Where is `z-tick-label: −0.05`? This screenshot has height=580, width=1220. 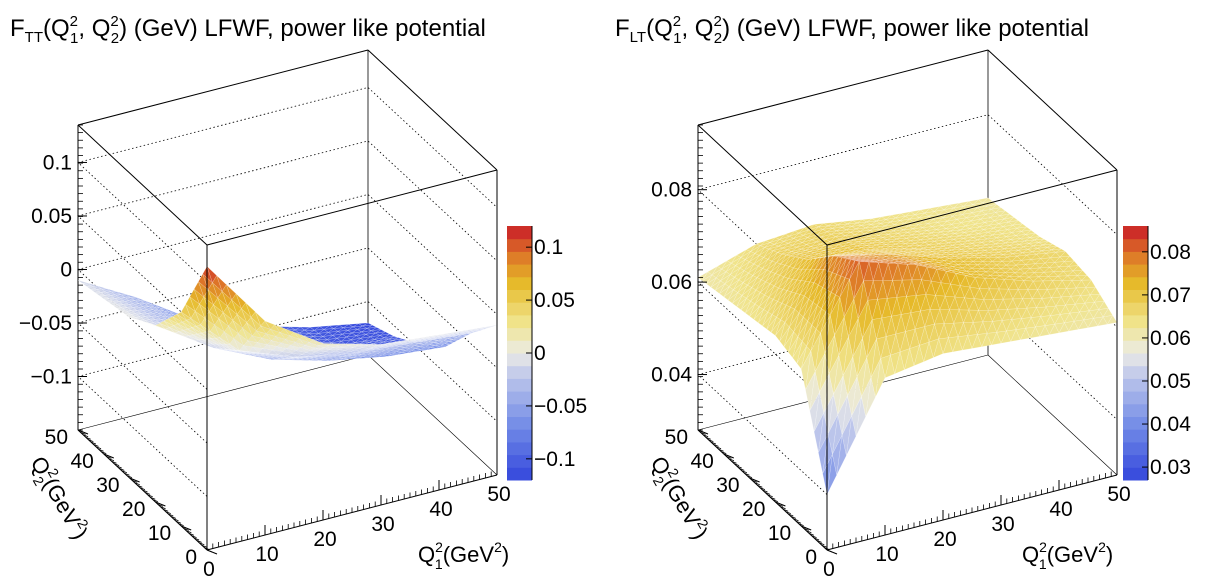
z-tick-label: −0.05 is located at coordinates (45, 323).